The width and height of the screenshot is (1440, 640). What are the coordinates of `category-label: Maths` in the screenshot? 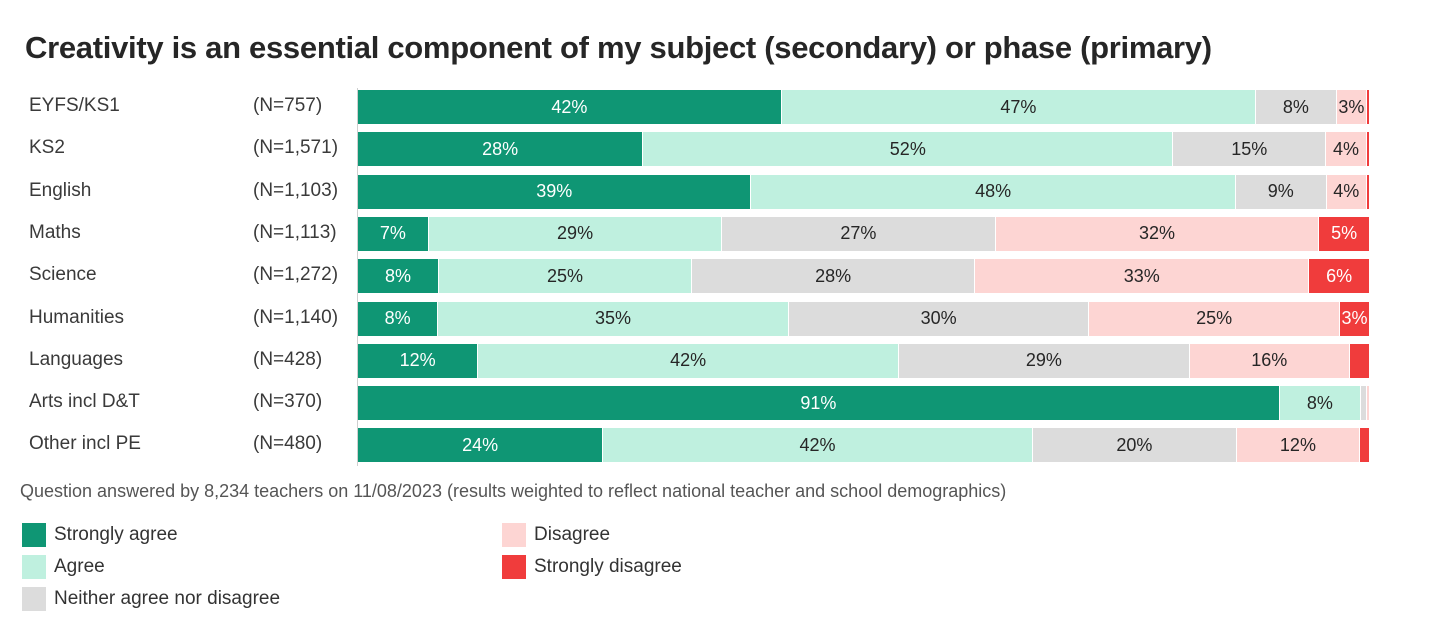 It's located at (55, 232).